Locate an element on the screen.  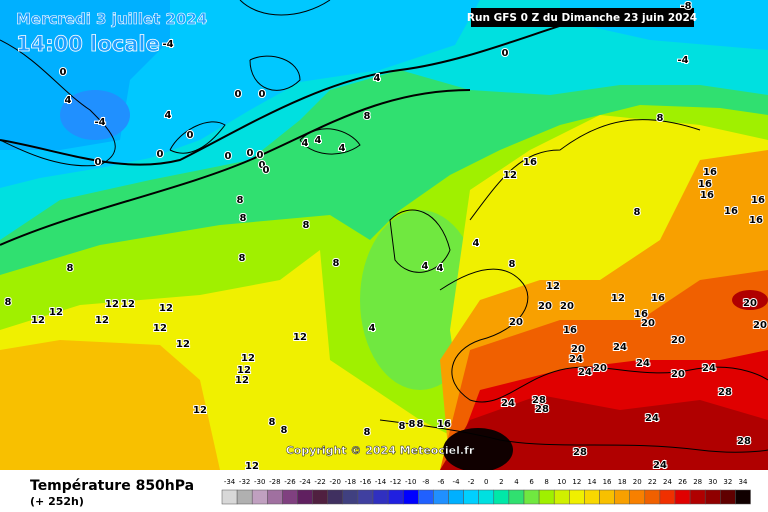
colorbar-label: -30 is located at coordinates (259, 482).